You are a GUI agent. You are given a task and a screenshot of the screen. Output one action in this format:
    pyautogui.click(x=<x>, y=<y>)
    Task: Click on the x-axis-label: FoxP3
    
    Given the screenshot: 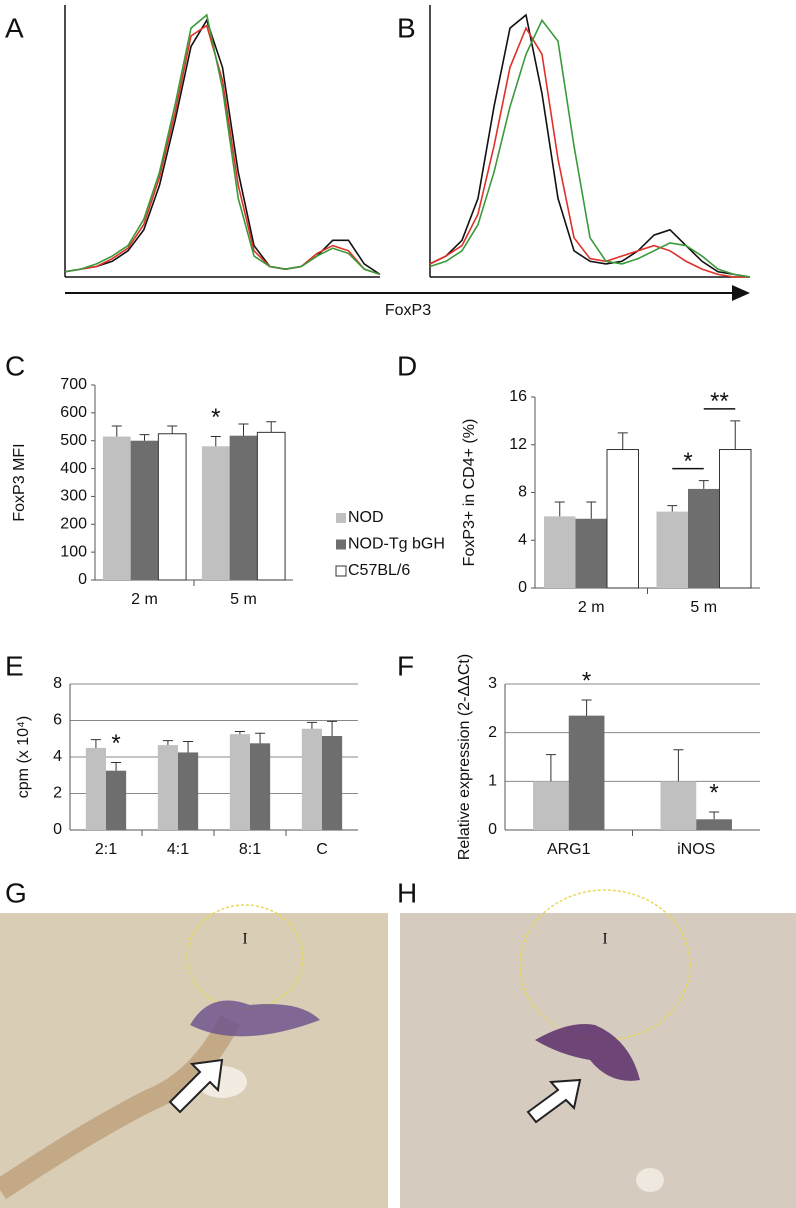 What is the action you would take?
    pyautogui.click(x=408, y=310)
    